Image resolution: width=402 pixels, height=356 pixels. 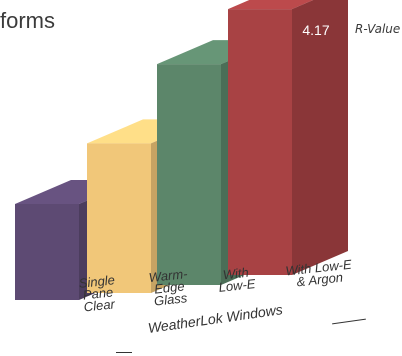 I want to click on category-label-2: Warm- Edge Glass, so click(x=169, y=288).